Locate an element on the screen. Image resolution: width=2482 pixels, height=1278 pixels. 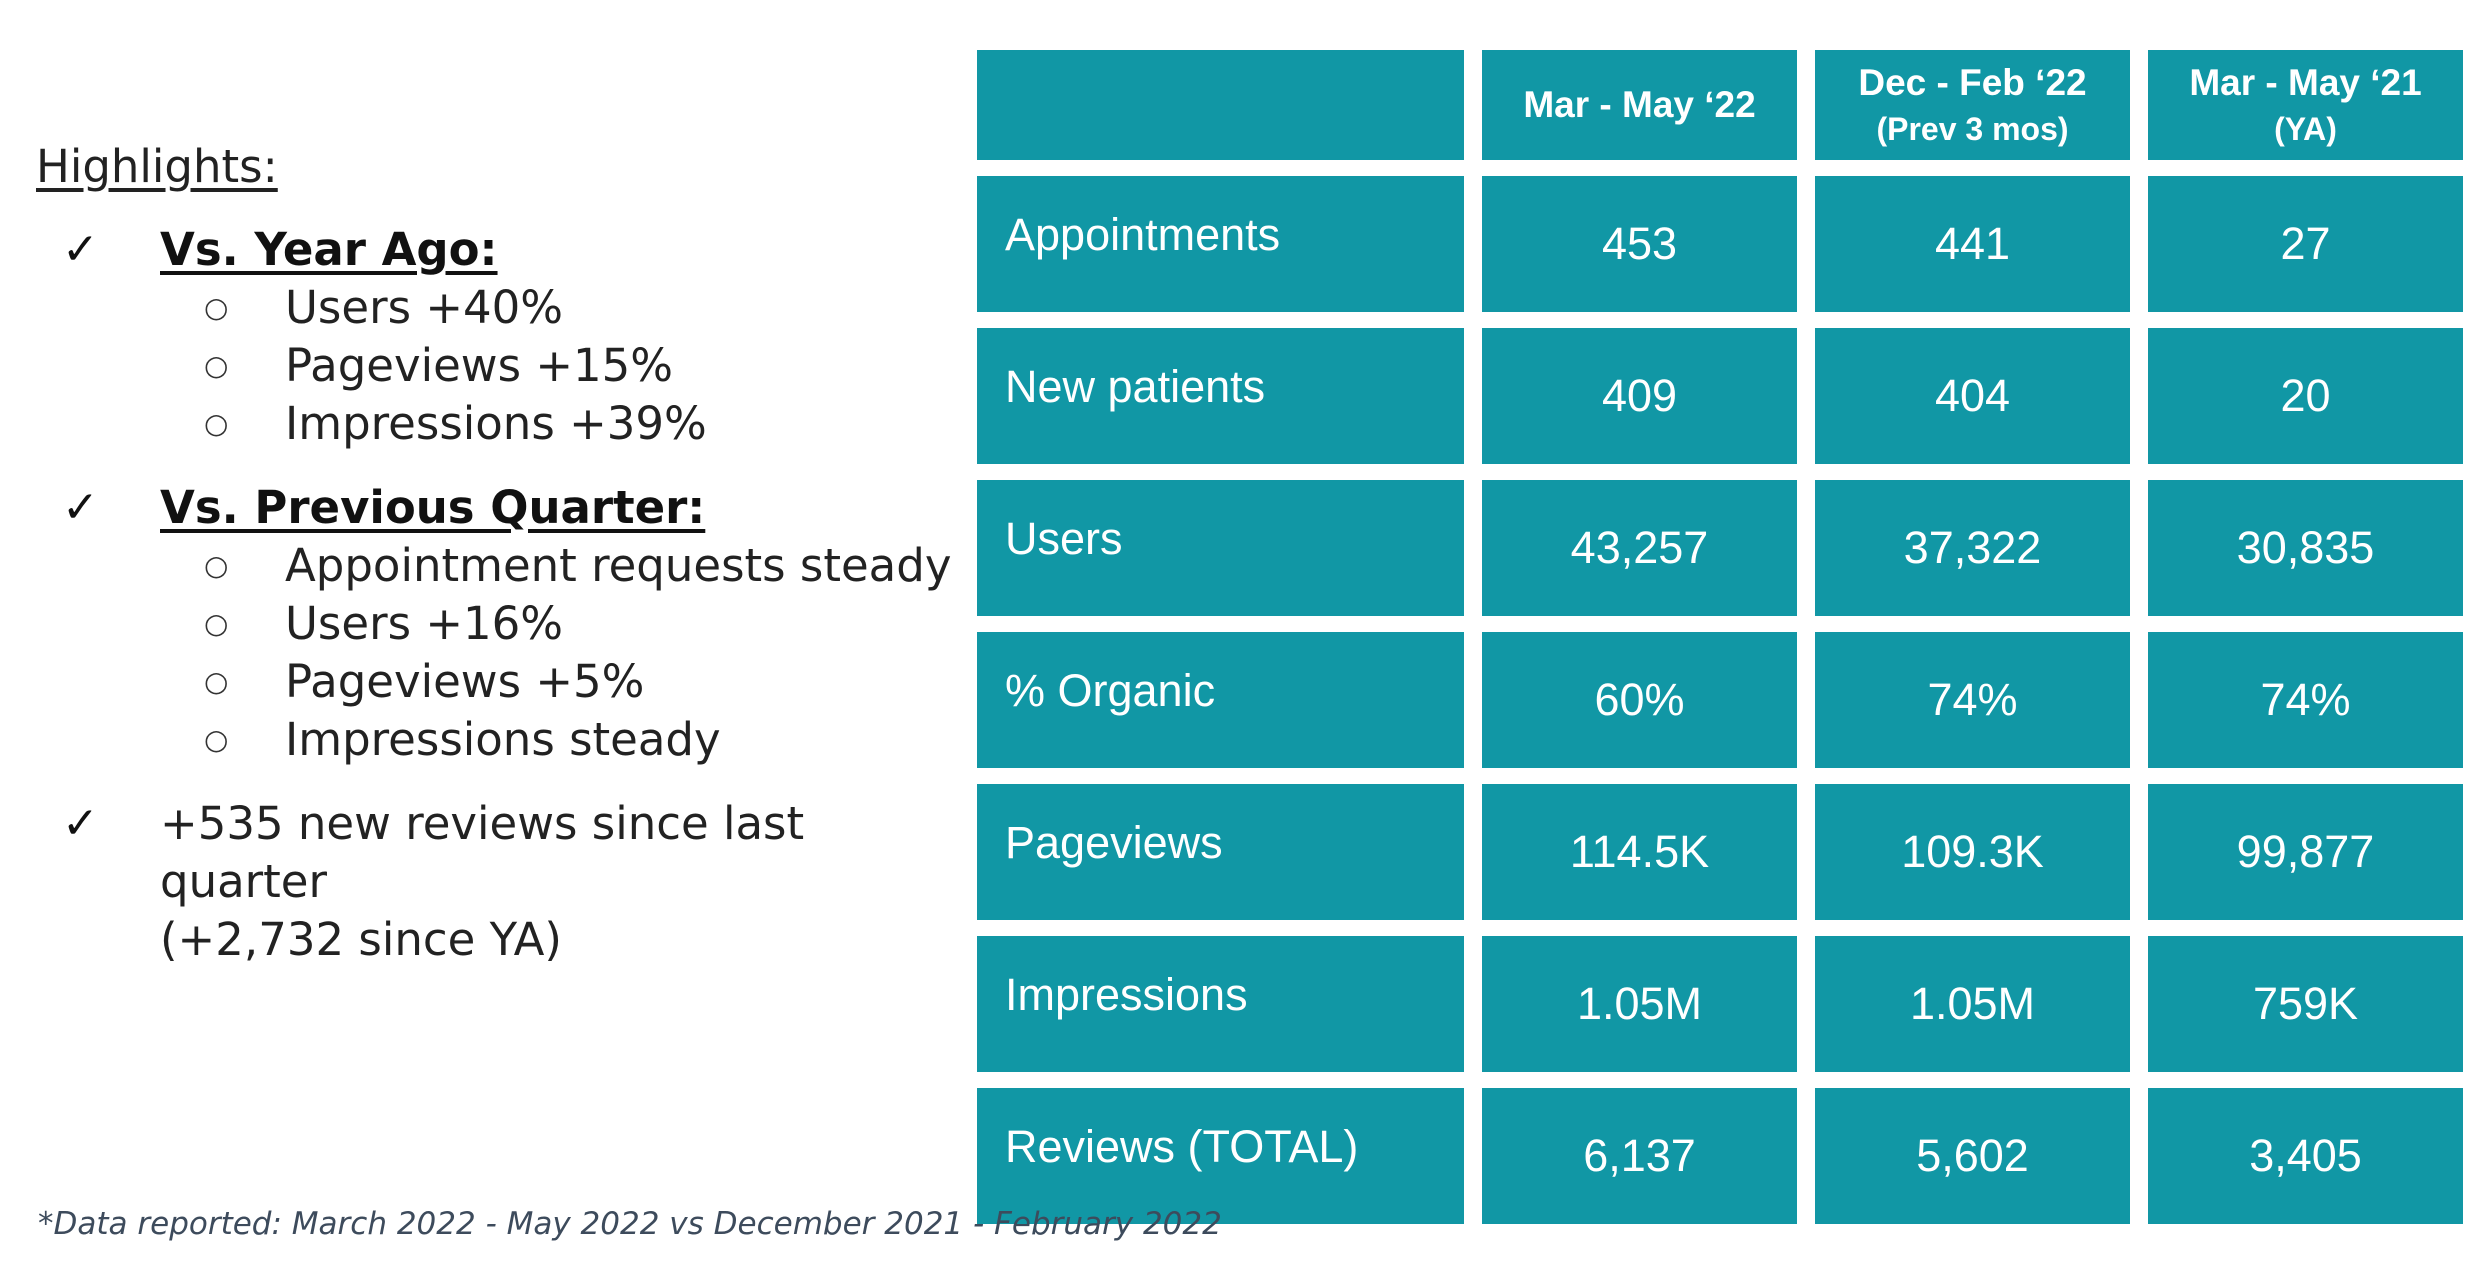
list-item: ○ Pageviews +15% is located at coordinates (568, 366).